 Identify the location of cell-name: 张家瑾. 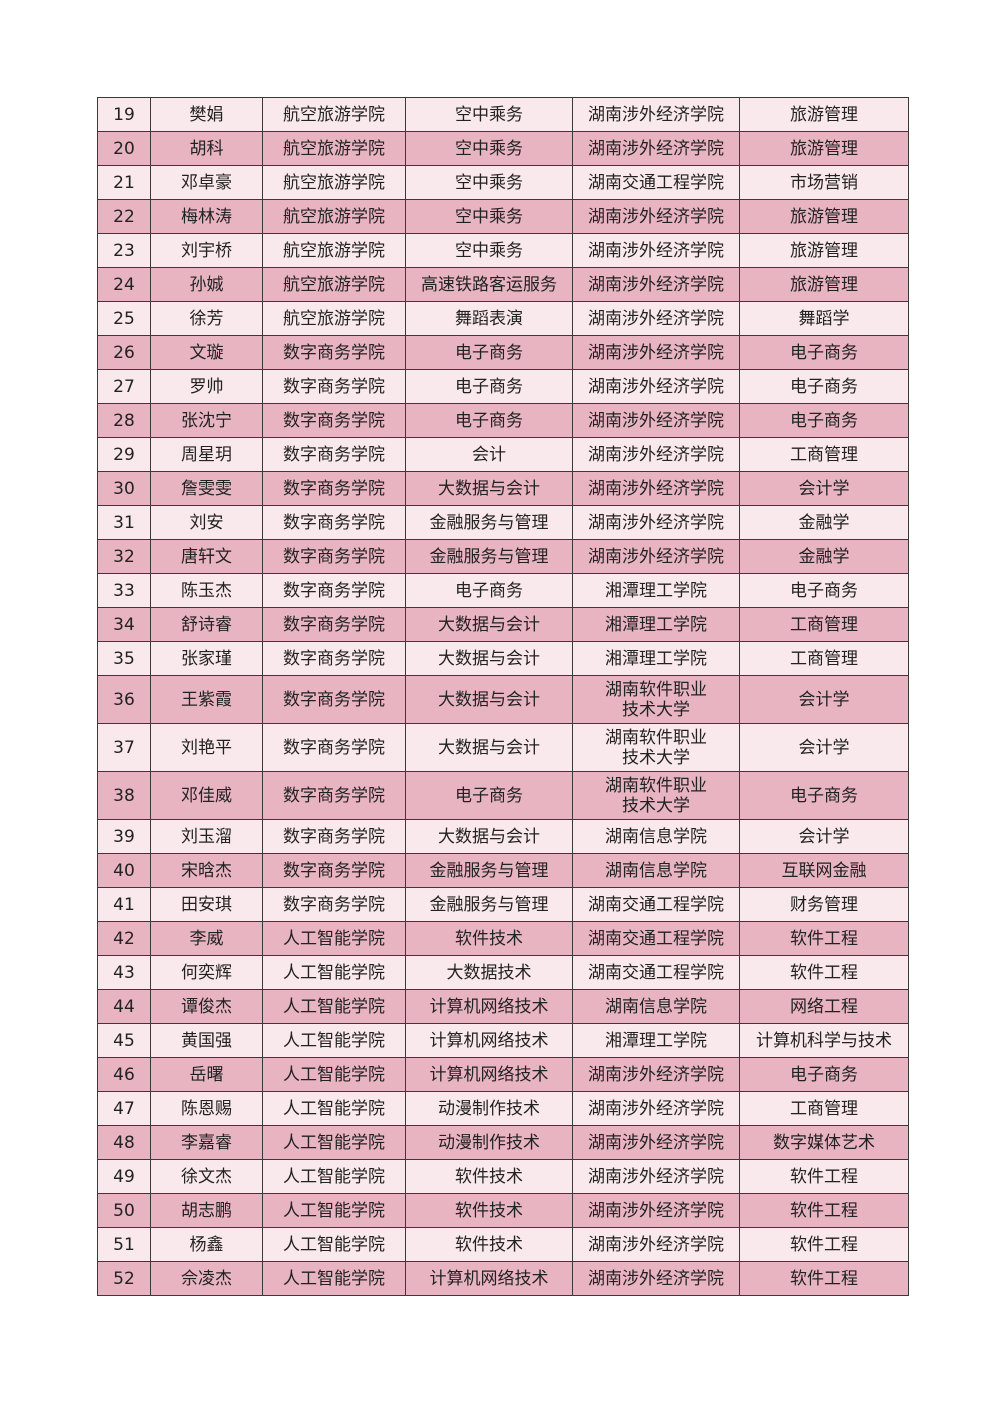
(206, 658).